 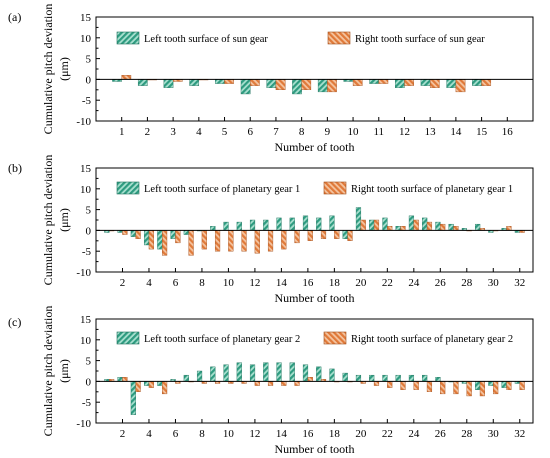 What do you see at coordinates (315, 449) in the screenshot?
I see `x-axis-label: Number of tooth` at bounding box center [315, 449].